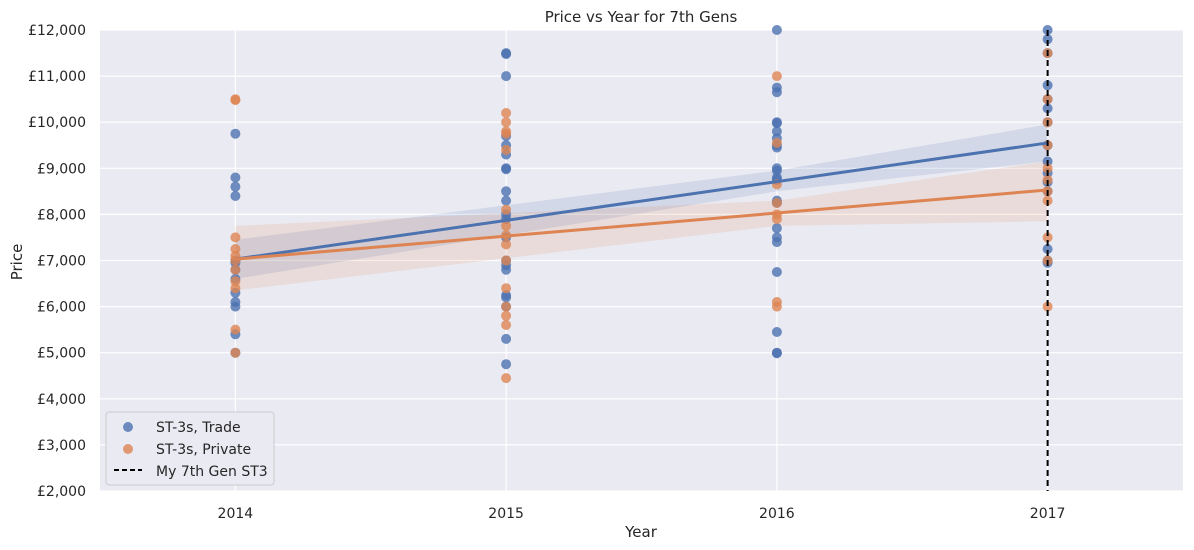 This screenshot has height=550, width=1194. Describe the element at coordinates (57, 31) in the screenshot. I see `y-tick-label: £12,000` at that location.